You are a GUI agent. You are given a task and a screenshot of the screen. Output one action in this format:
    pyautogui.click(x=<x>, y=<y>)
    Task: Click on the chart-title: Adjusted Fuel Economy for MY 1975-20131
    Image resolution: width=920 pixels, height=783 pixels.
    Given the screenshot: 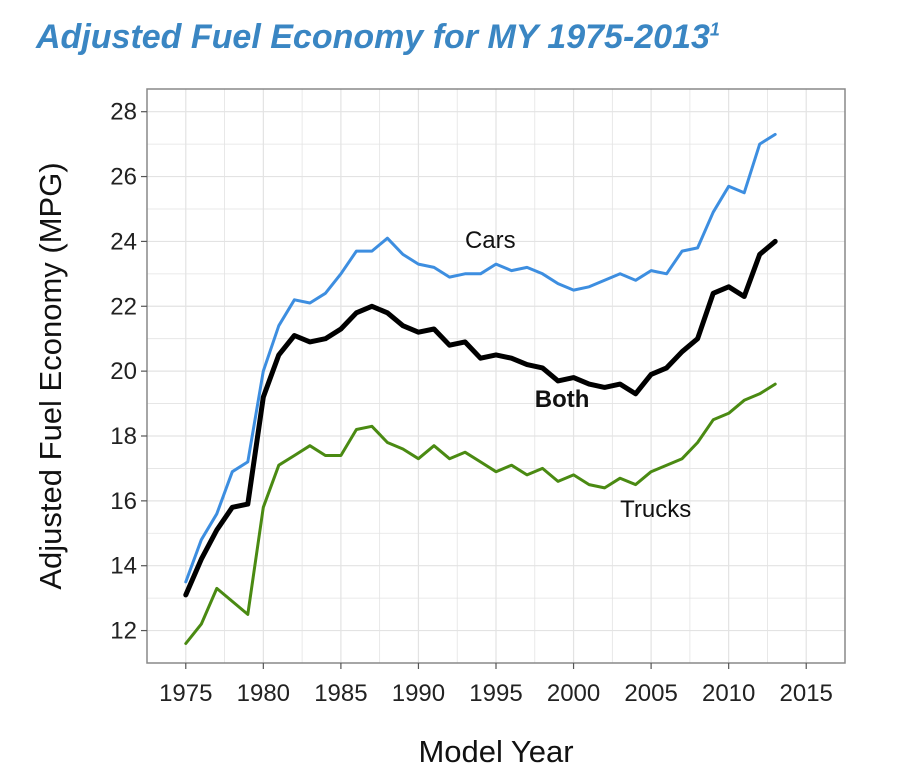 What is the action you would take?
    pyautogui.click(x=378, y=37)
    